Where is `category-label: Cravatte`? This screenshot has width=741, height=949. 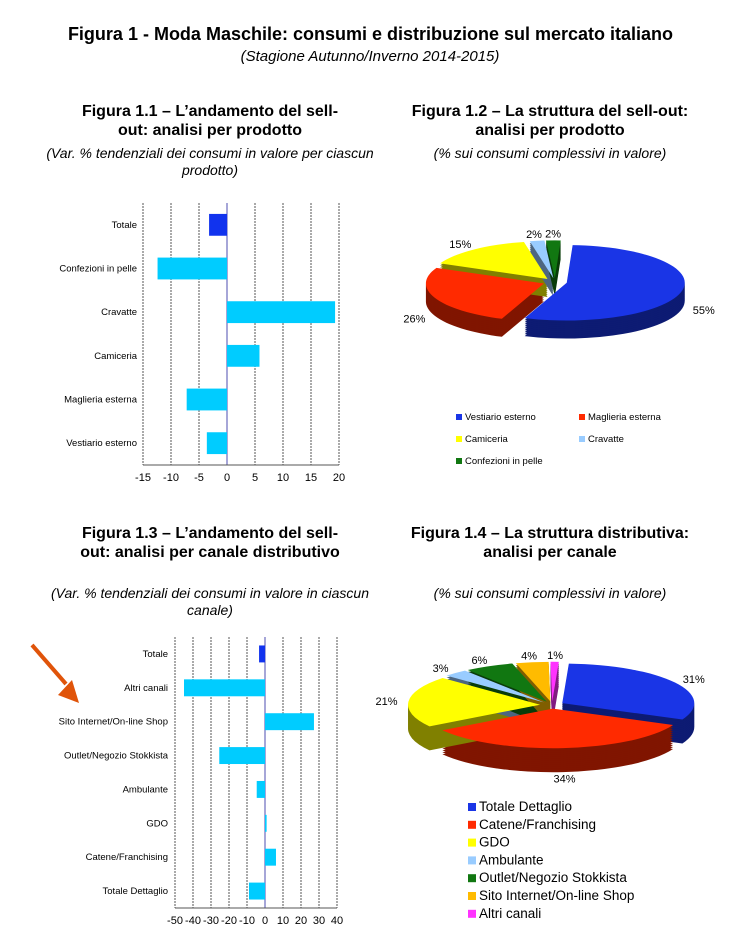 category-label: Cravatte is located at coordinates (119, 312).